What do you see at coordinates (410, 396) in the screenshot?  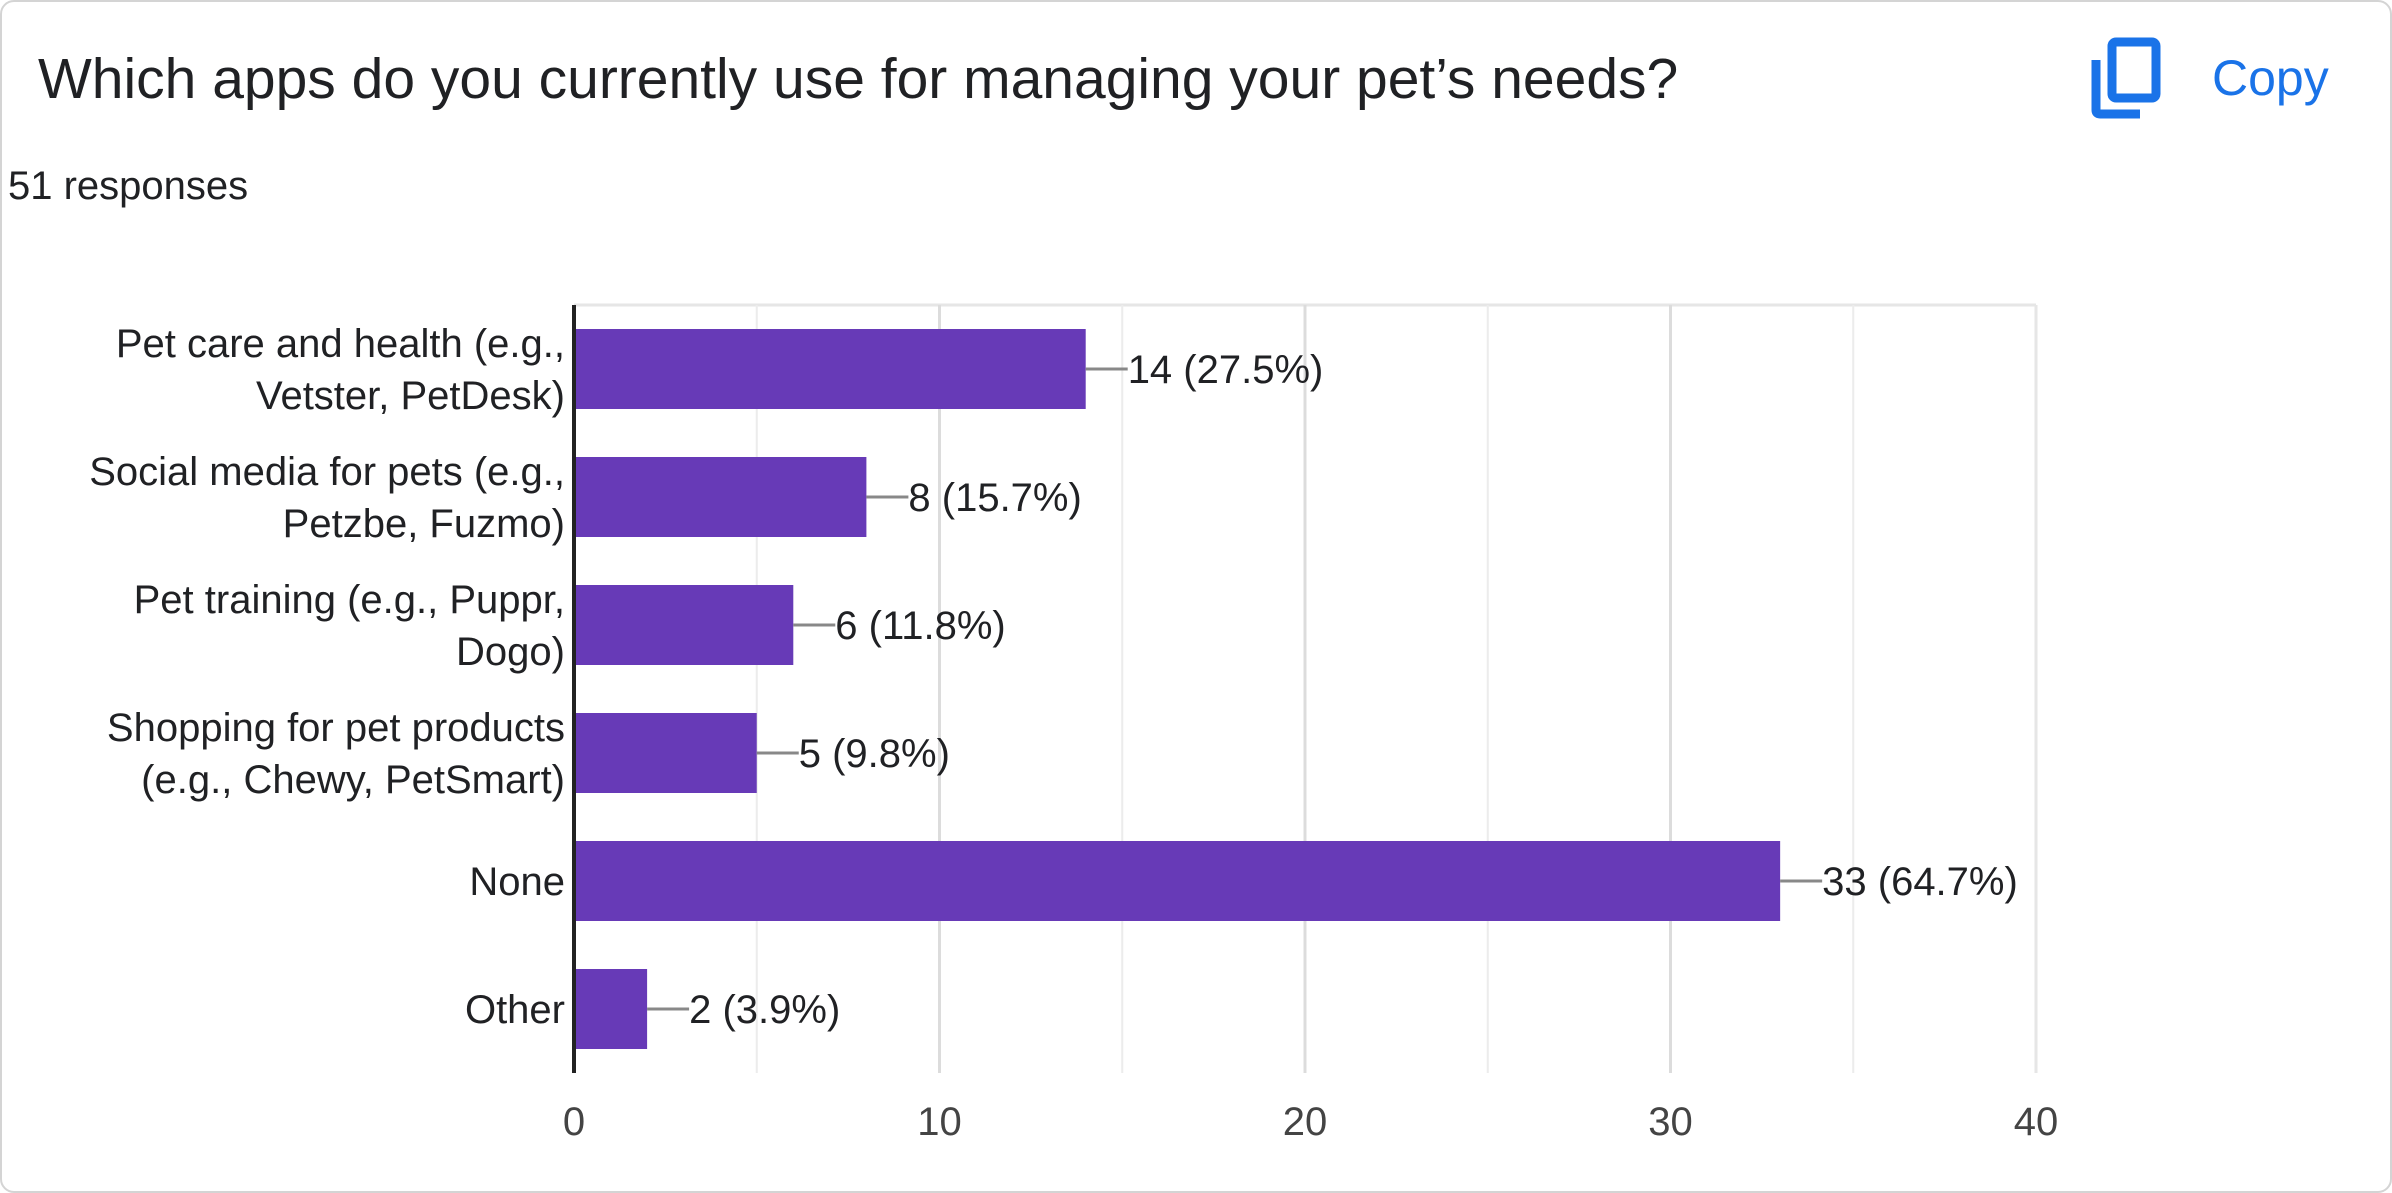 I see `category-label-line: Vetster, PetDesk)` at bounding box center [410, 396].